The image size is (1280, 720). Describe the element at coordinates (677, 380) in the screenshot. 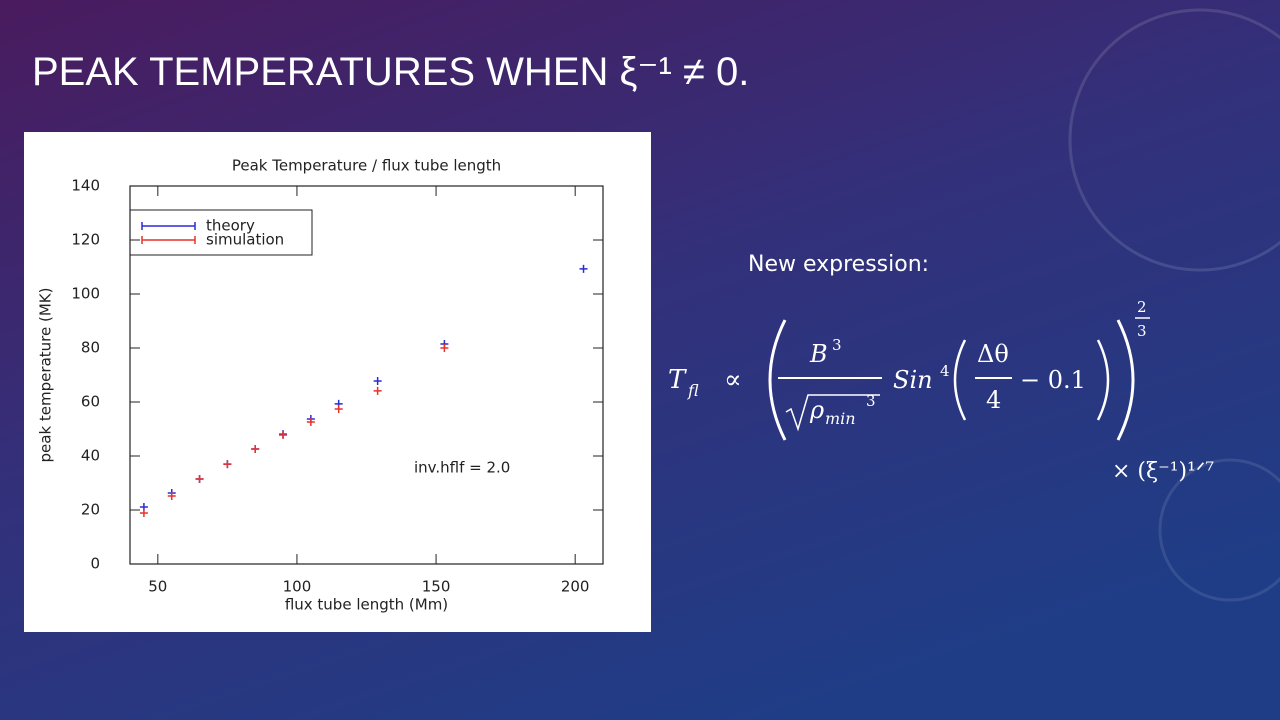

I see `formula-part: T` at that location.